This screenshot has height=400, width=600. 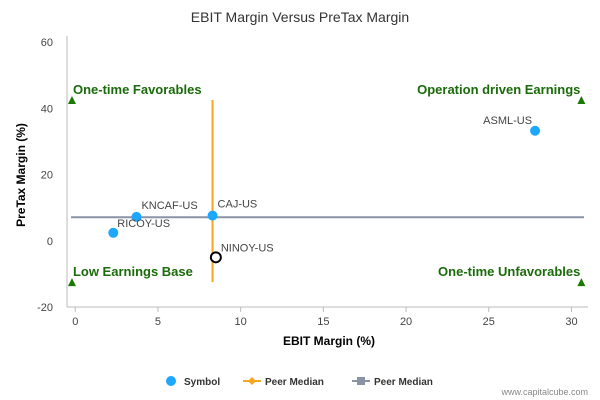 I want to click on y-tick-label: 60, so click(x=47, y=43).